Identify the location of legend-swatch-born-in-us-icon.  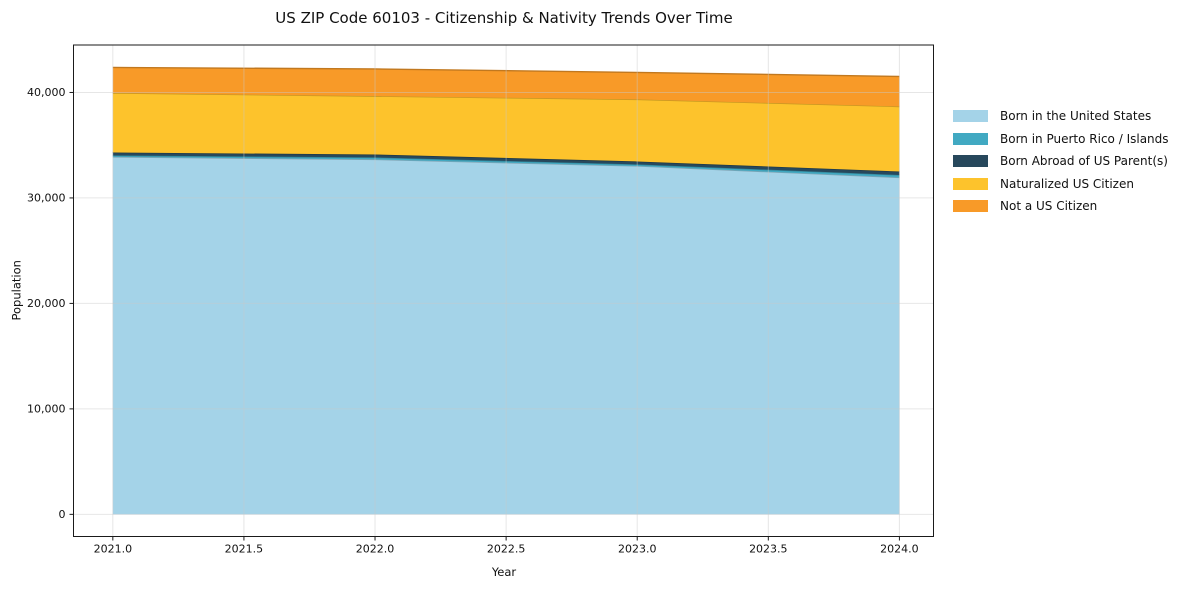
(970, 116).